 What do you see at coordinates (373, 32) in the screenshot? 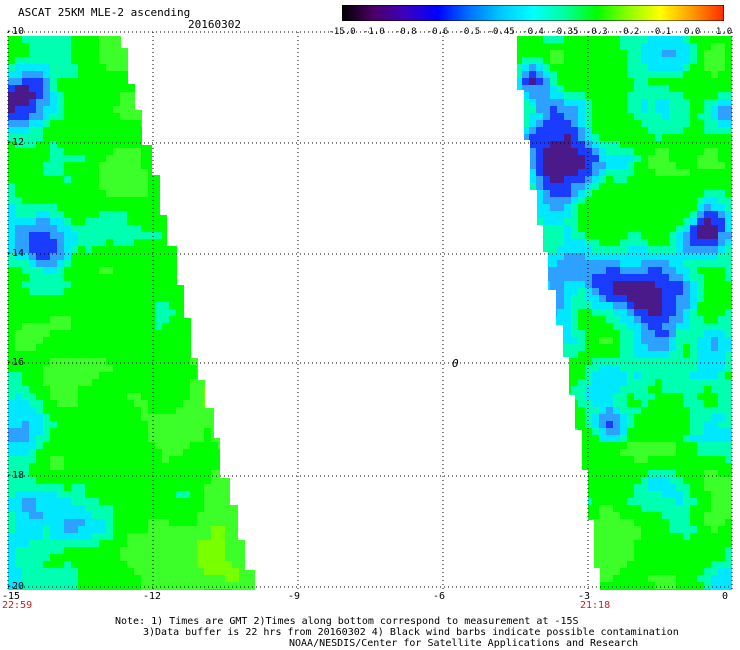
I see `colorbar-label: -1.0` at bounding box center [373, 32].